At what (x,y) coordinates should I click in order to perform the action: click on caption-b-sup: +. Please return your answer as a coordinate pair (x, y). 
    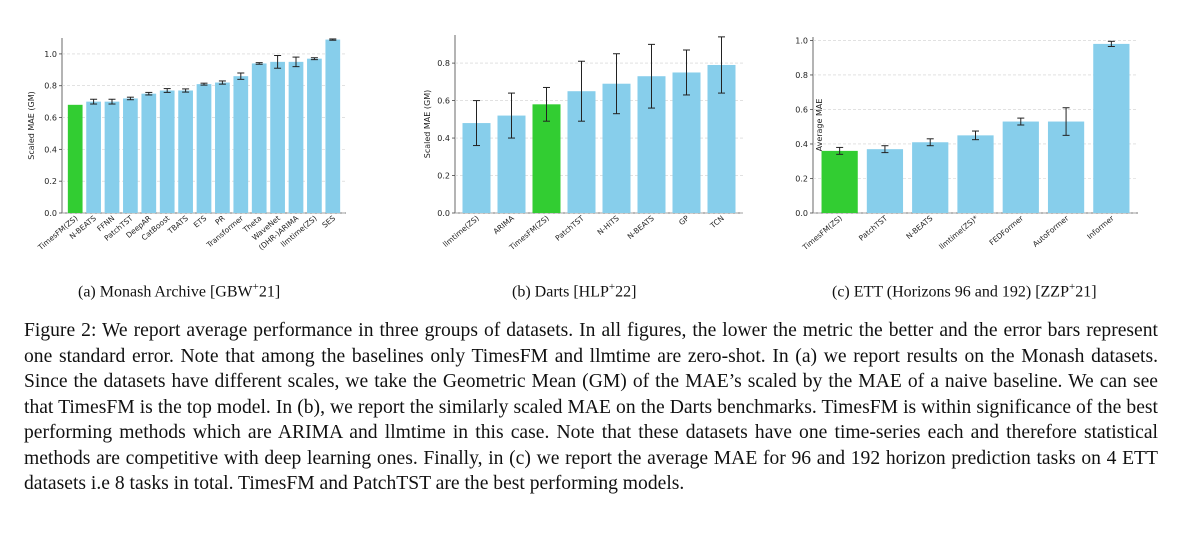
    Looking at the image, I should click on (612, 287).